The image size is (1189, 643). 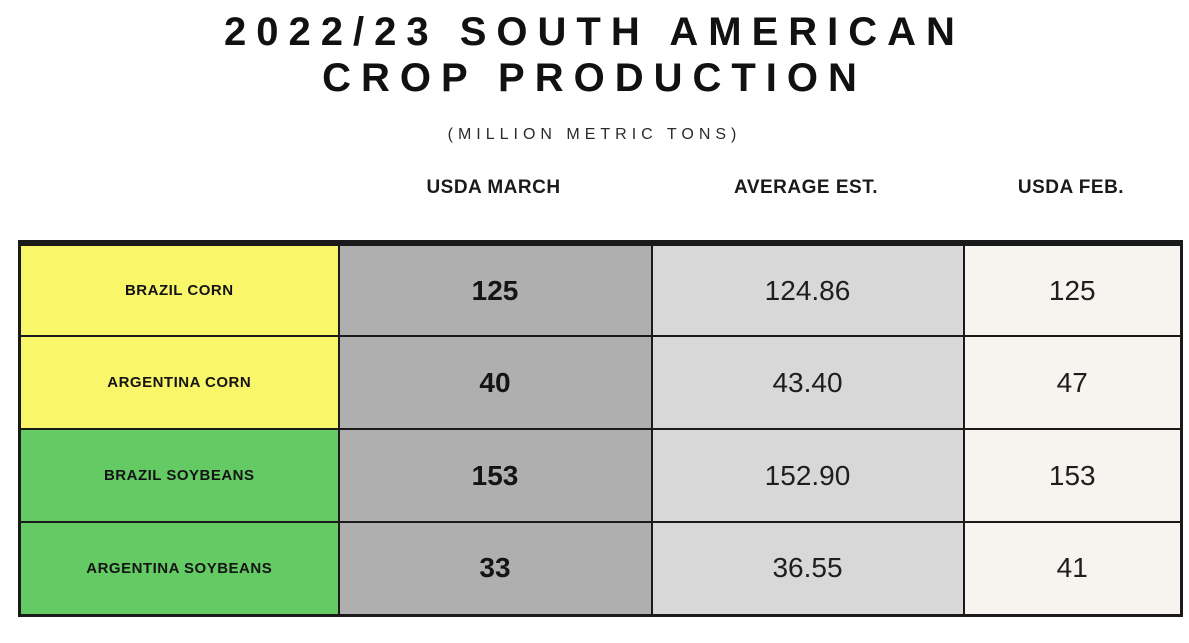 What do you see at coordinates (807, 290) in the screenshot?
I see `average-est-value: 124.86` at bounding box center [807, 290].